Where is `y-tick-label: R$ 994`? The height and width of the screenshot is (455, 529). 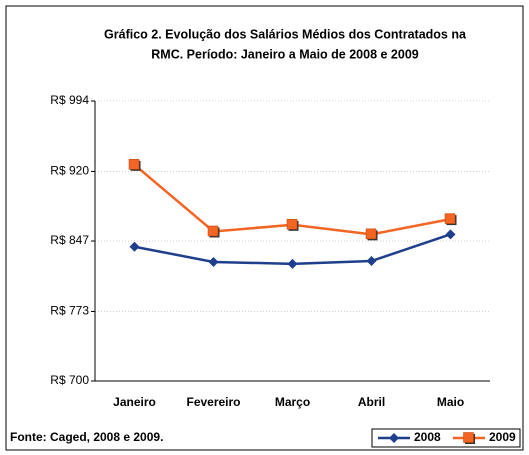 y-tick-label: R$ 994 is located at coordinates (69, 100).